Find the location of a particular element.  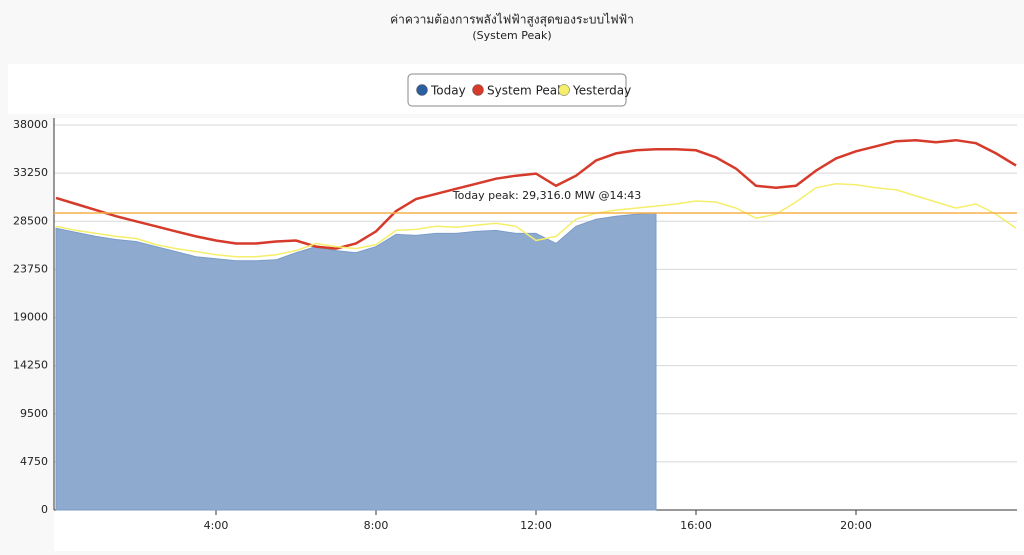

y-tick-label: 0 is located at coordinates (44, 509).